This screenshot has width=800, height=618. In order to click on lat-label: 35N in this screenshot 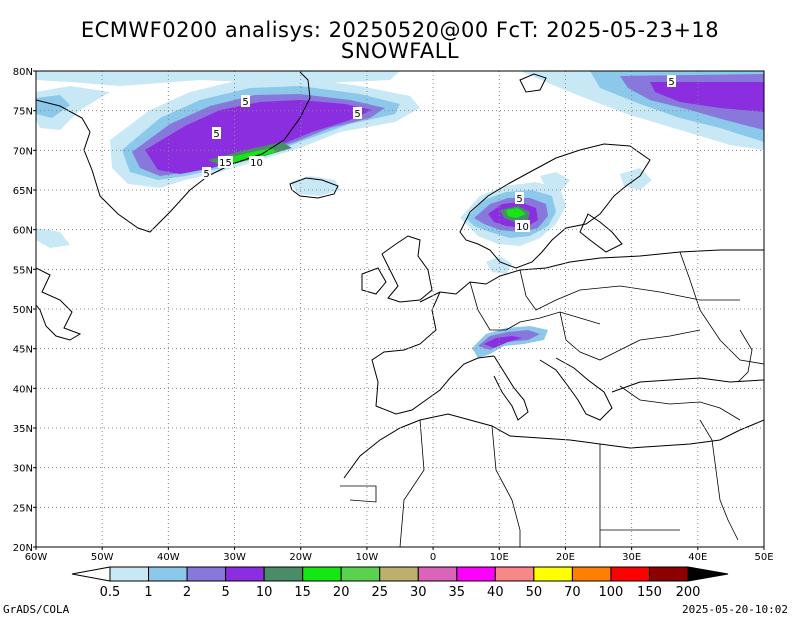, I will do `click(23, 429)`.